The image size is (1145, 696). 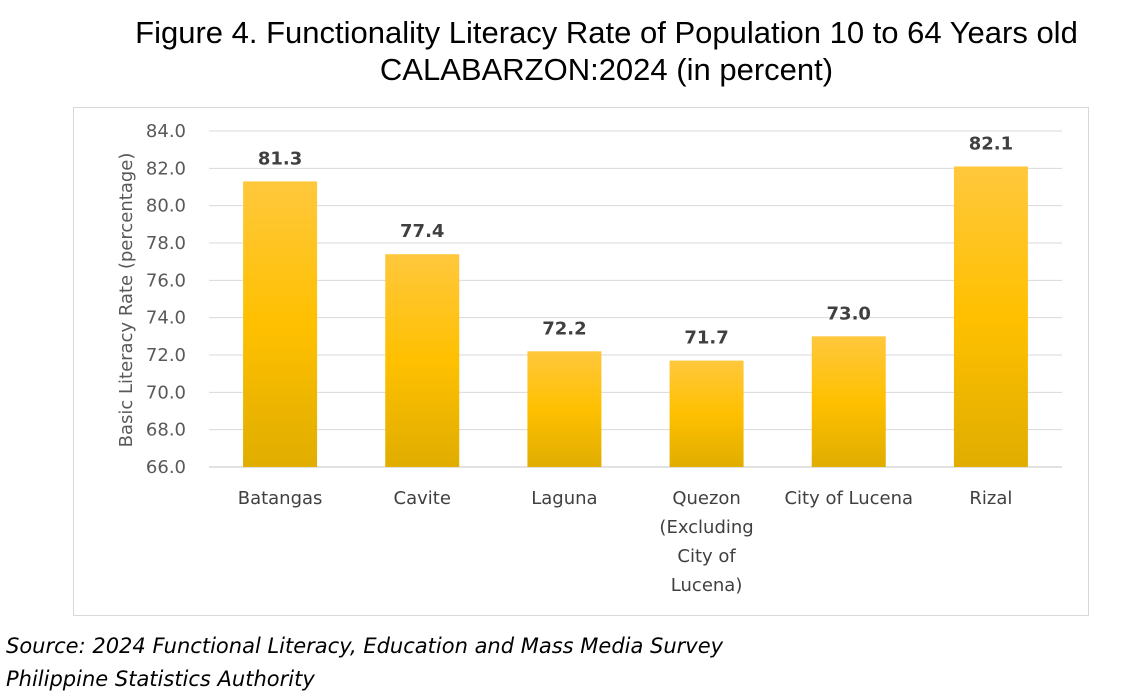 I want to click on x-category-label: Laguna, so click(x=564, y=498).